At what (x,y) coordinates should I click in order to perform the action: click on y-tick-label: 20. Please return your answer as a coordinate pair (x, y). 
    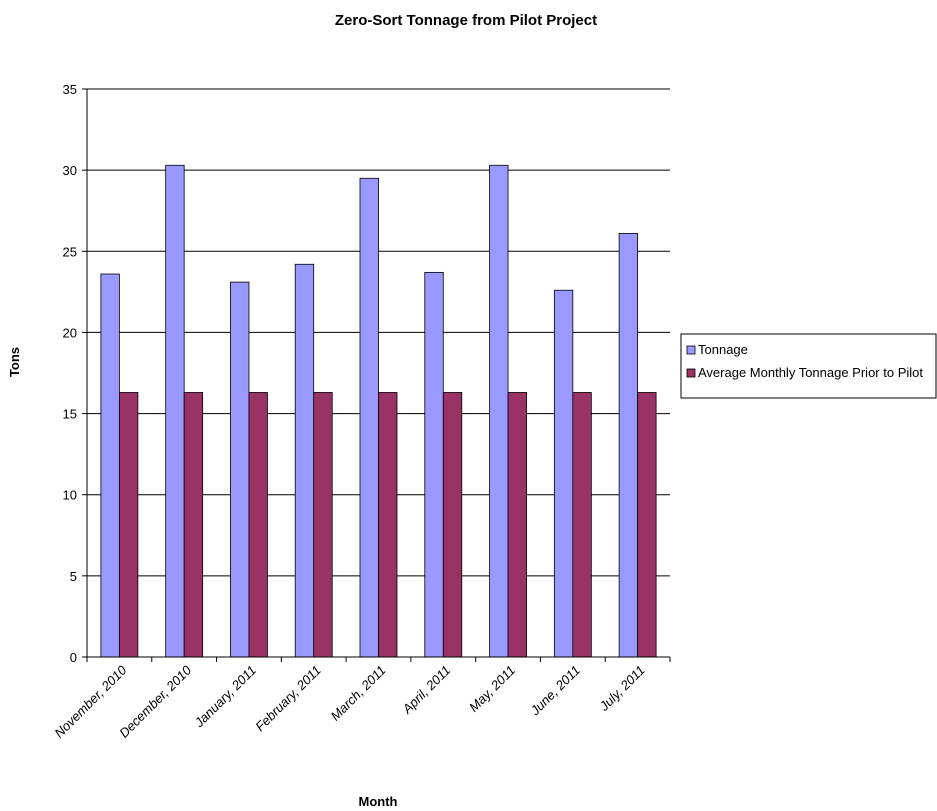
    Looking at the image, I should click on (70, 332).